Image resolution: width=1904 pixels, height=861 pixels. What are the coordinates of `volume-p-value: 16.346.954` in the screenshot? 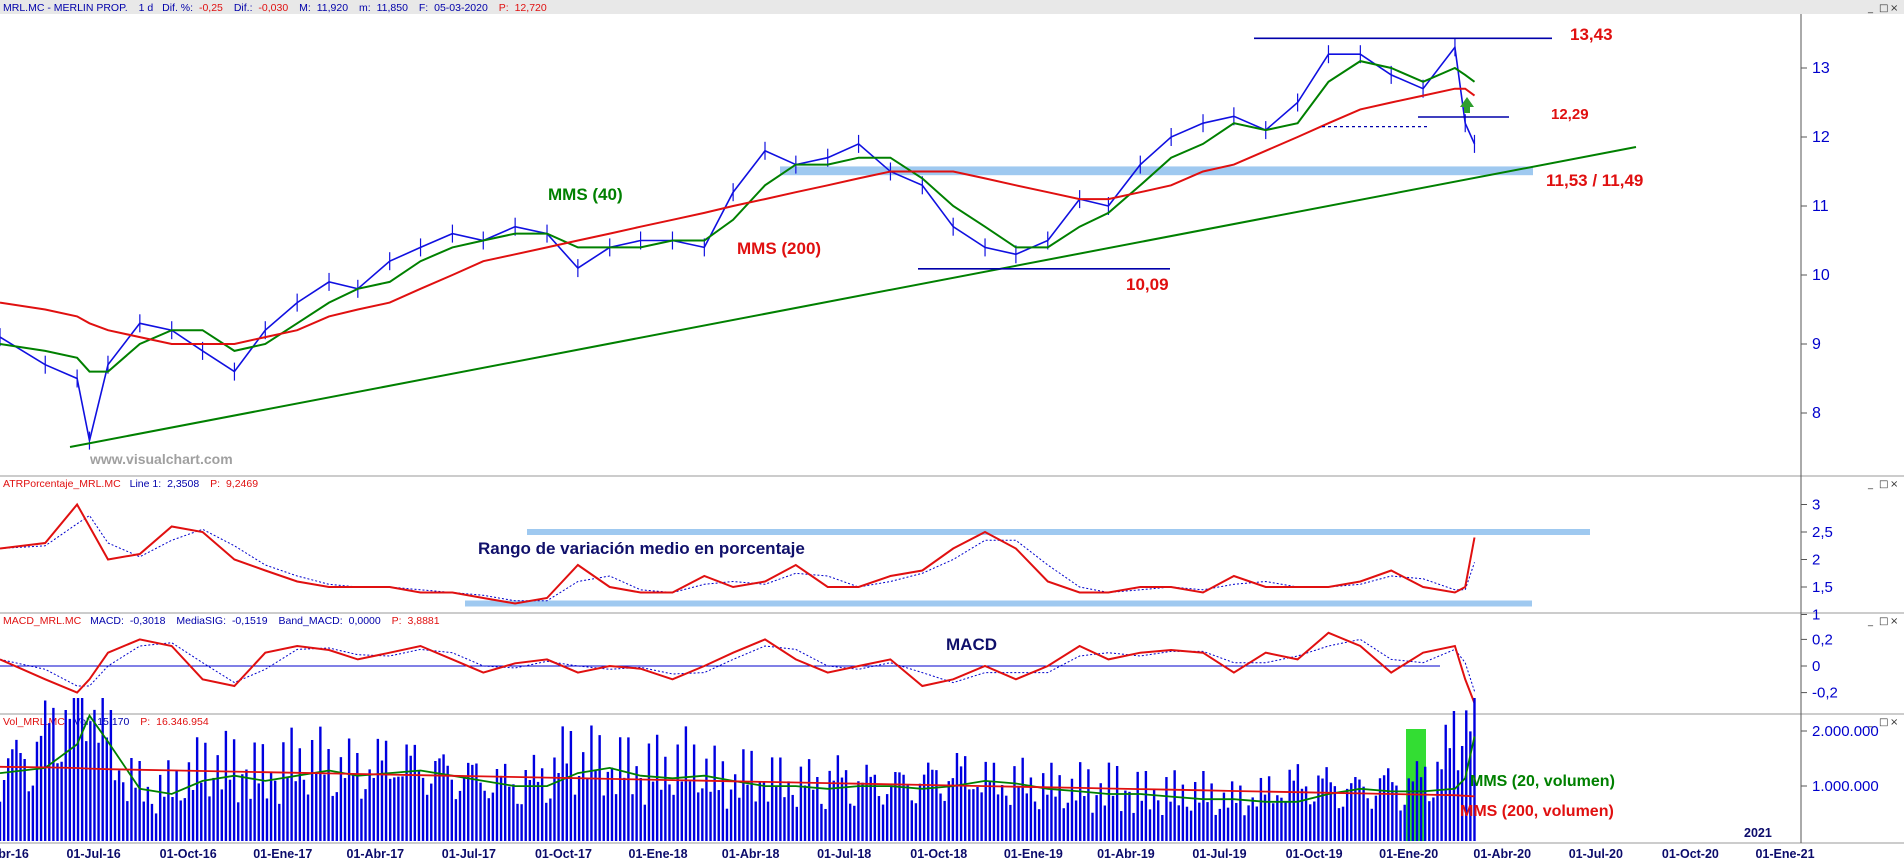 It's located at (182, 722).